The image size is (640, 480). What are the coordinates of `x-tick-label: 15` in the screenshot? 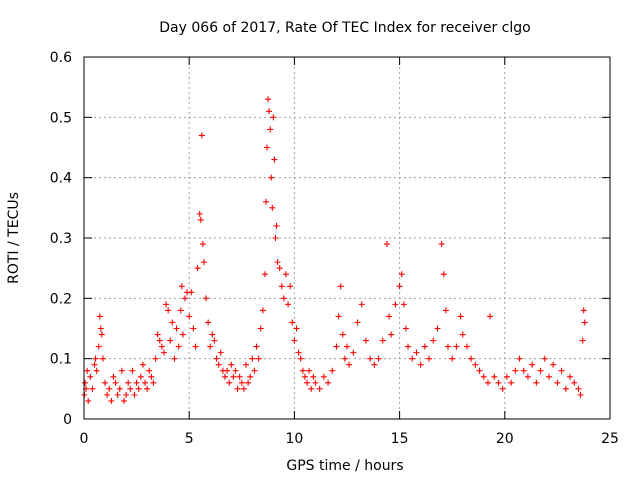 It's located at (400, 439).